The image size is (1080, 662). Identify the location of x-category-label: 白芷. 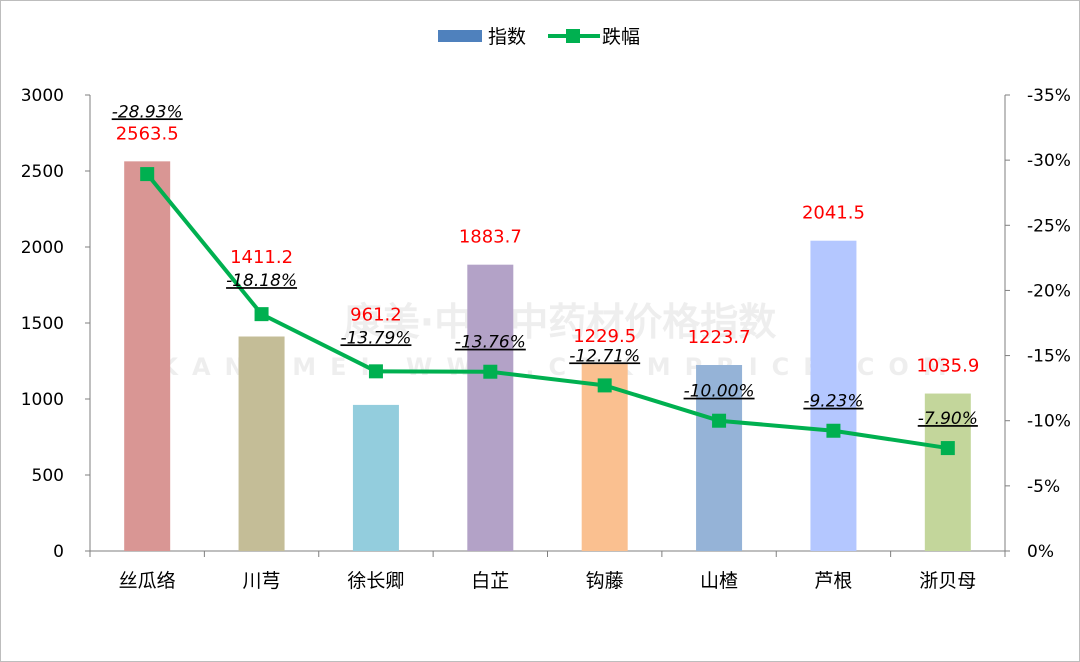
(490, 581).